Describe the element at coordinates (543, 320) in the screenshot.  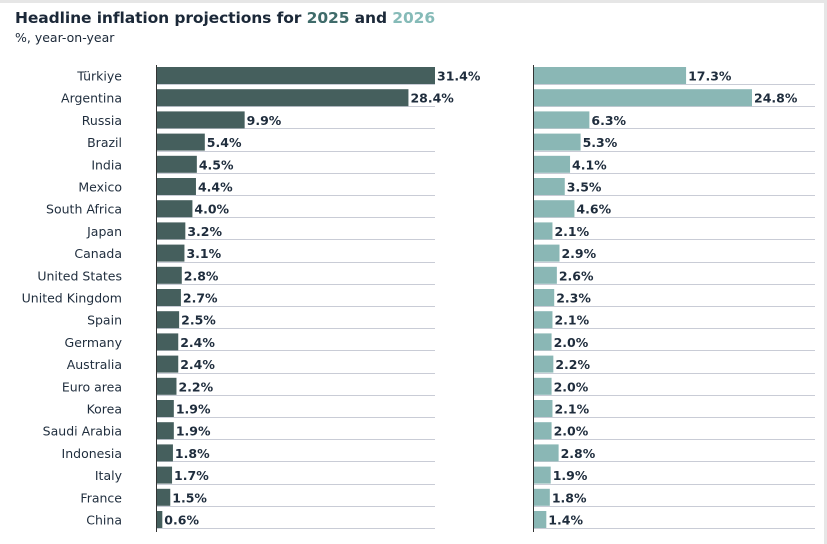
I see `bar-2026-spain` at that location.